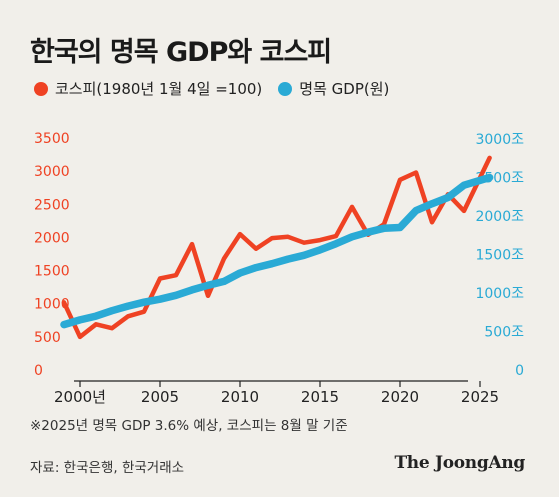  I want to click on legend-item-kospi: 코스피(1980년 1월 4일 =100), so click(148, 88).